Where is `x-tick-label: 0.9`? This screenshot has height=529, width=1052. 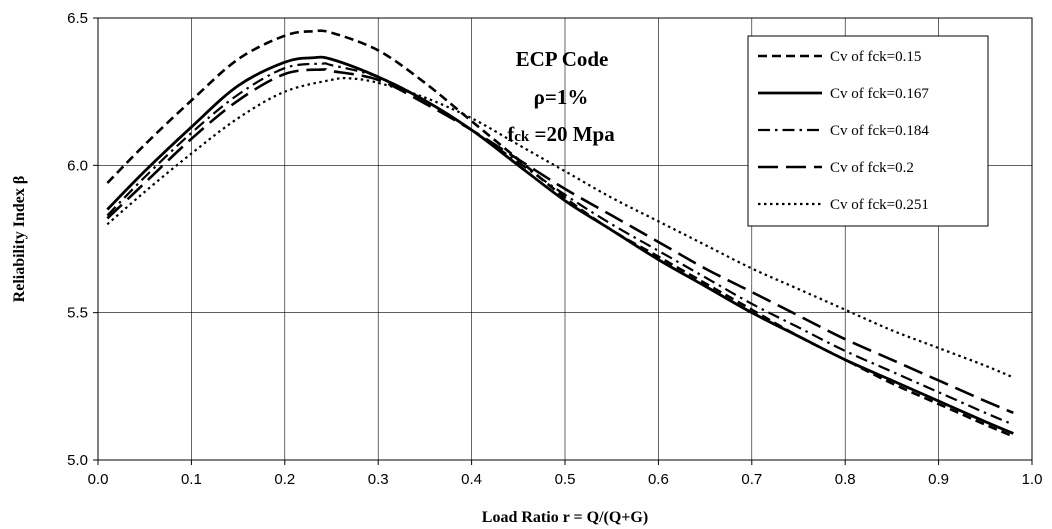 x-tick-label: 0.9 is located at coordinates (938, 479).